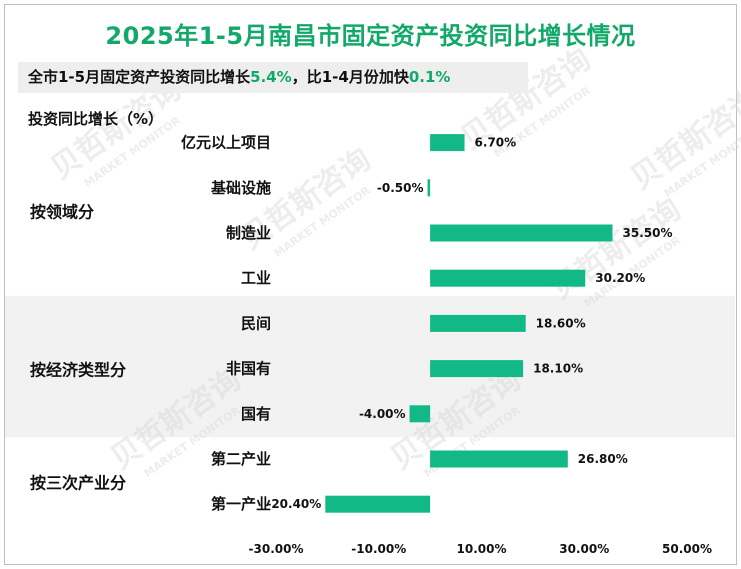  I want to click on category-label: 第一产业, so click(241, 504).